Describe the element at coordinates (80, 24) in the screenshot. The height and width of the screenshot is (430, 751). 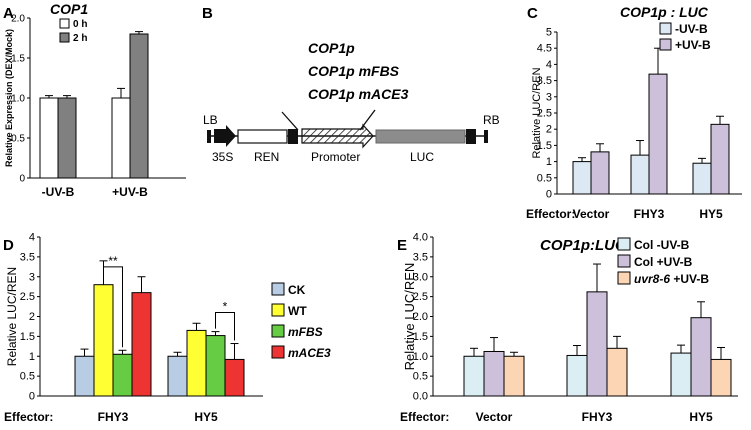
I see `legend-label: 0 h` at that location.